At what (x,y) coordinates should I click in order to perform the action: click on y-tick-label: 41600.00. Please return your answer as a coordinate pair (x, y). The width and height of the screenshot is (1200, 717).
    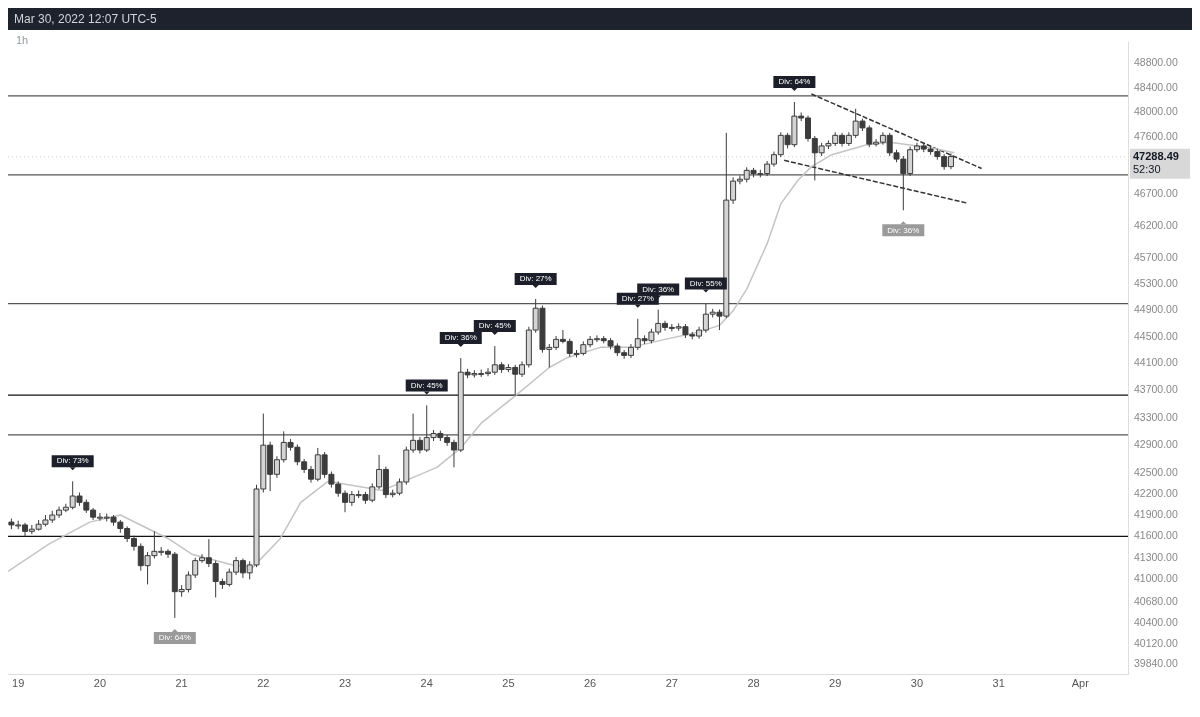
    Looking at the image, I should click on (1156, 535).